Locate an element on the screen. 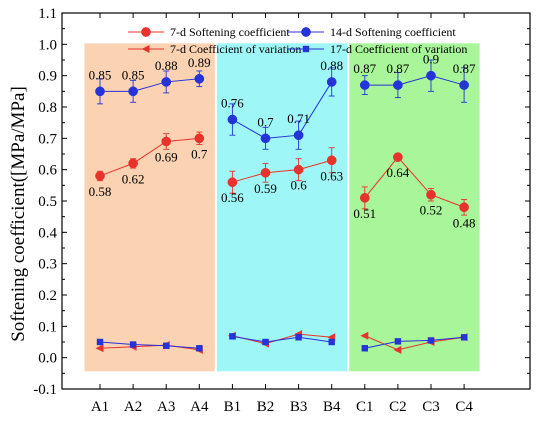 The height and width of the screenshot is (423, 550). x-tick-label: A3 is located at coordinates (166, 407).